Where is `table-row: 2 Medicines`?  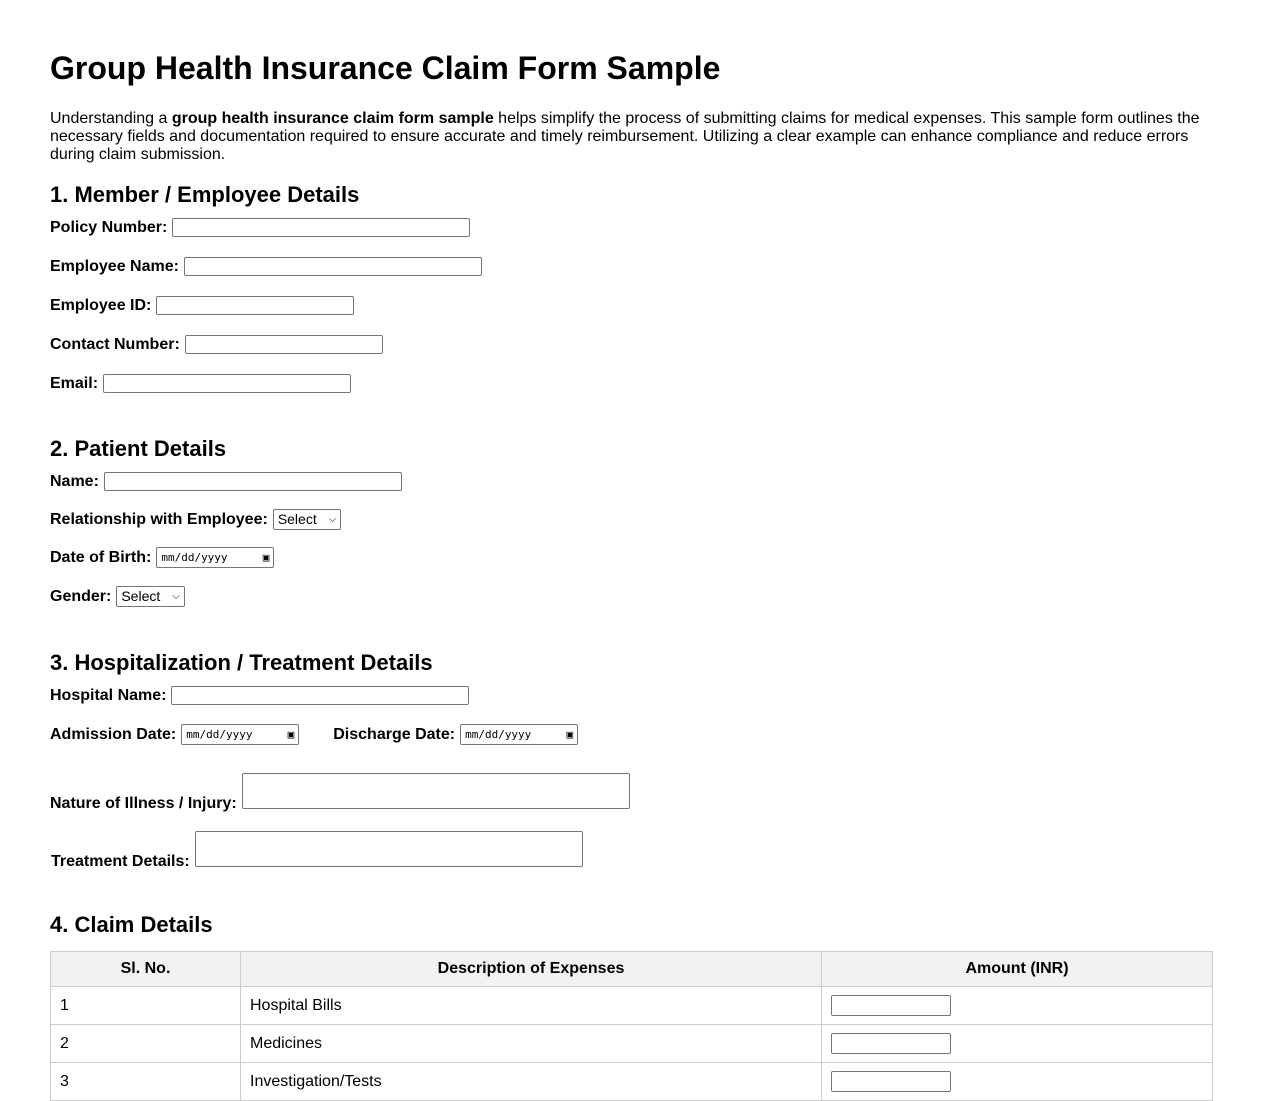
table-row: 2 Medicines is located at coordinates (631, 1043).